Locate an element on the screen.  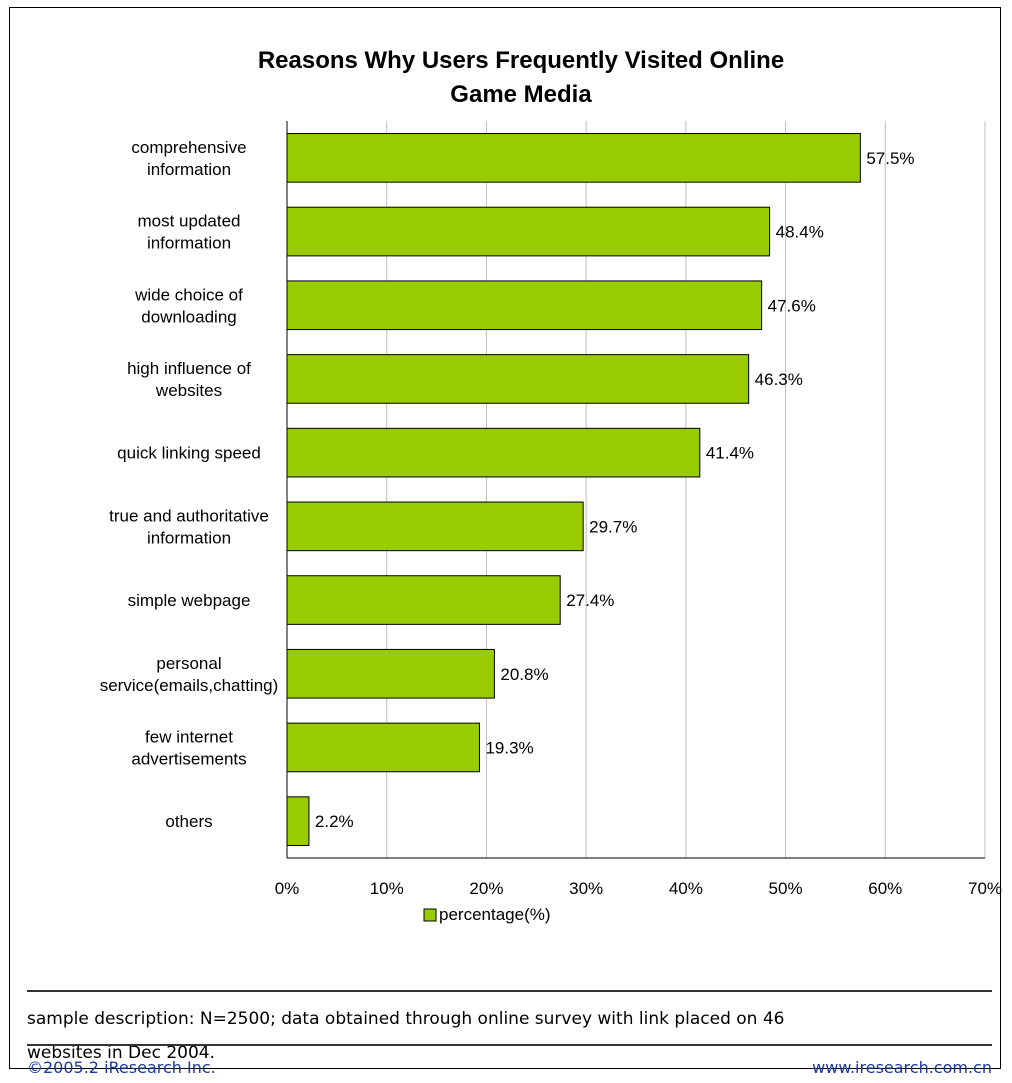
category-label-5-line-1: quick linking speed is located at coordinates (189, 453).